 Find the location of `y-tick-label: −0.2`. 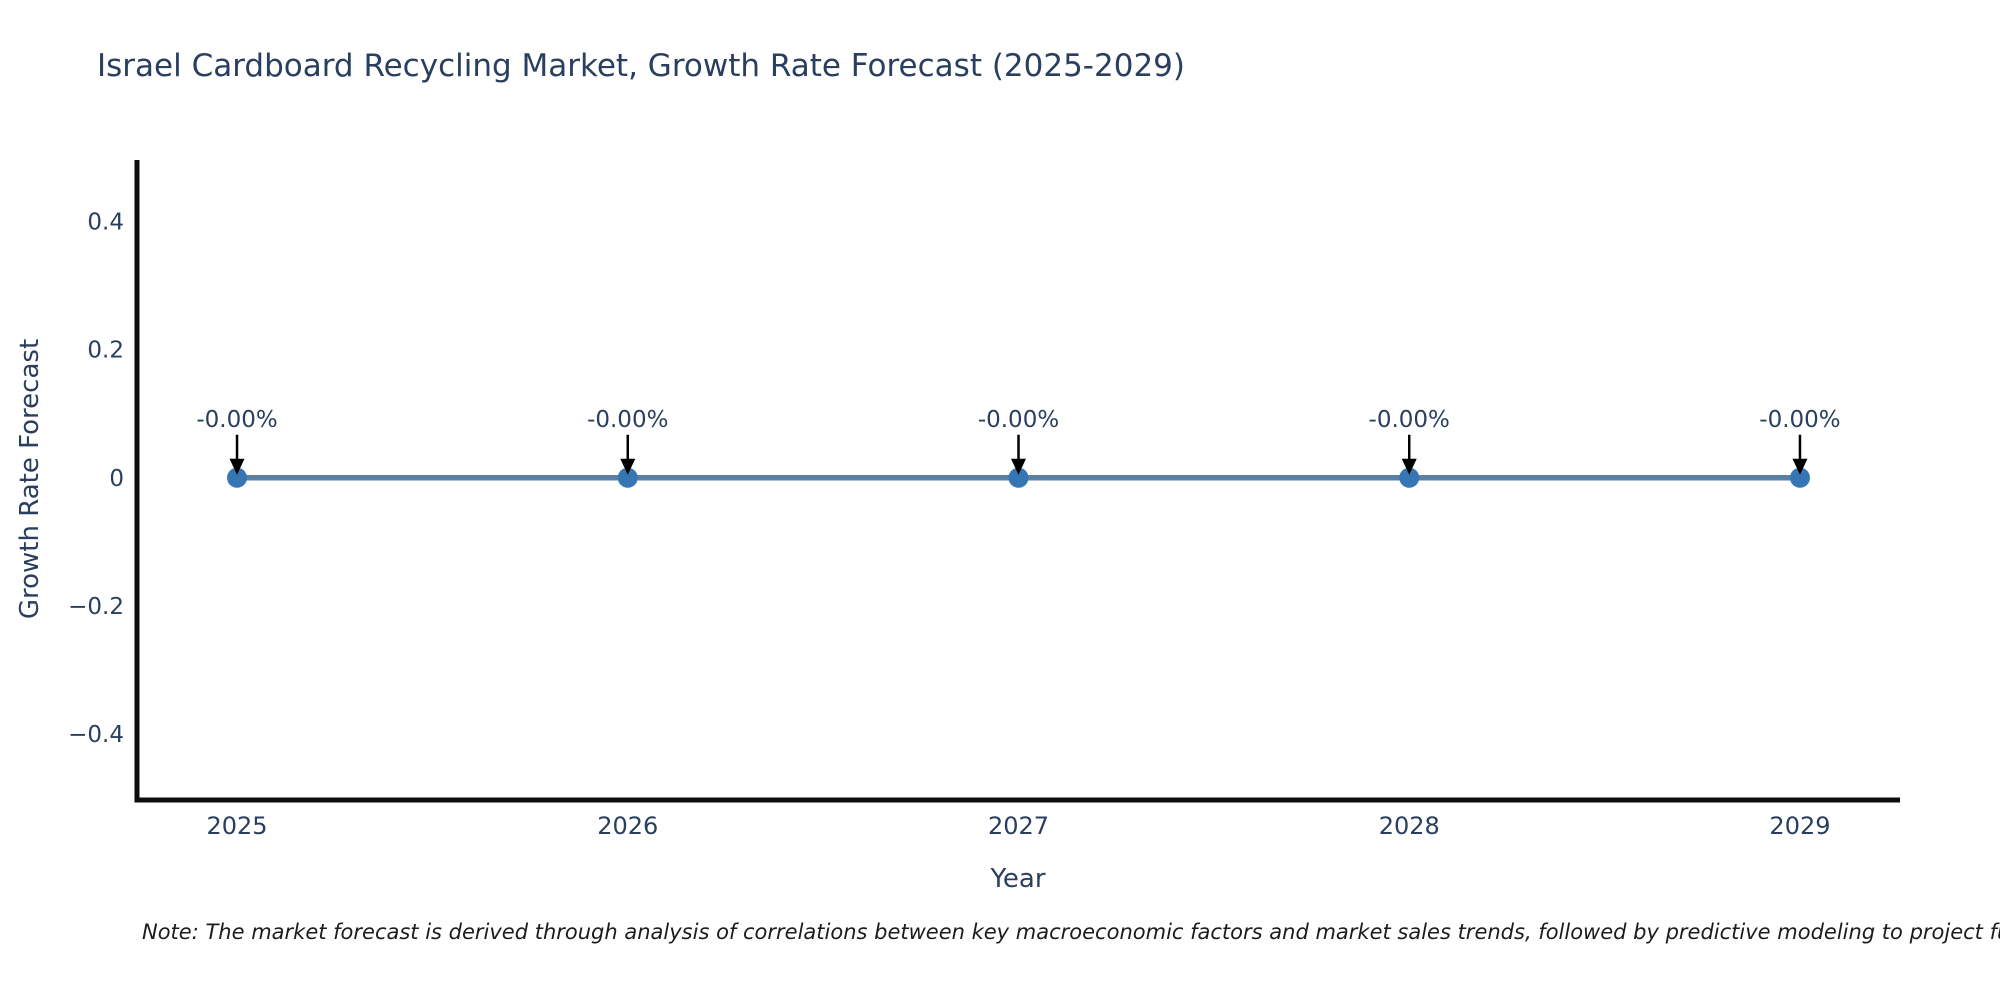

y-tick-label: −0.2 is located at coordinates (96, 607).